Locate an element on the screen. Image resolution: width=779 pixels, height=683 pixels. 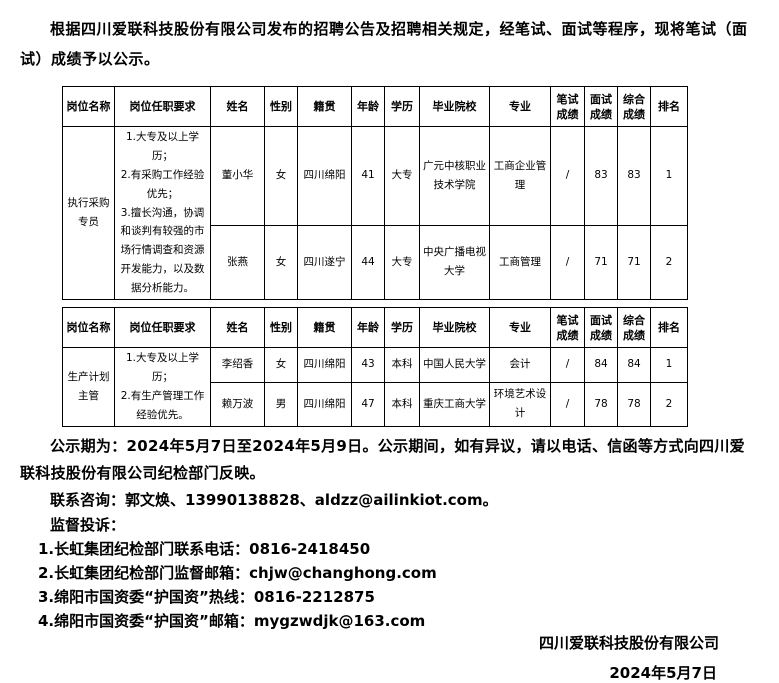
interview-score-cell: 78 is located at coordinates (601, 404).